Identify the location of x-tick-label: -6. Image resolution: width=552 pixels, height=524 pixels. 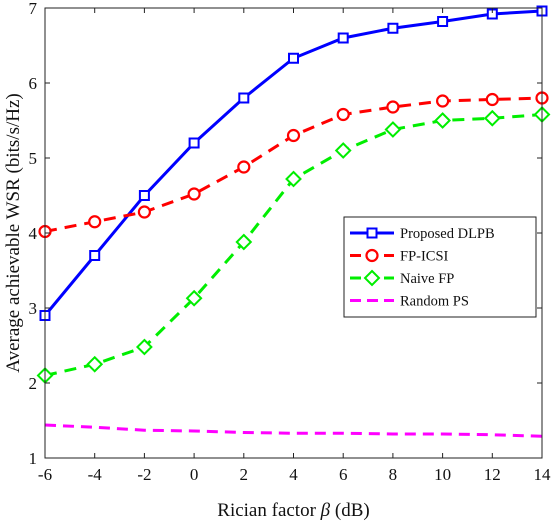
(45, 474).